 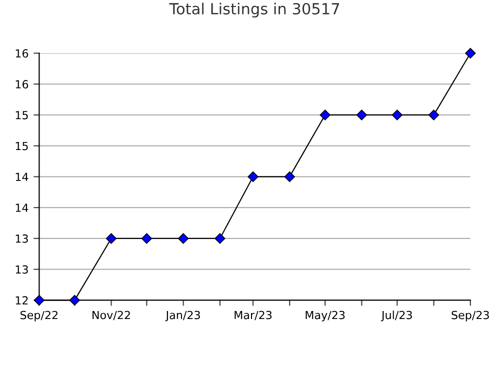 I want to click on chart-title: Total Listings in 30517, so click(x=254, y=10).